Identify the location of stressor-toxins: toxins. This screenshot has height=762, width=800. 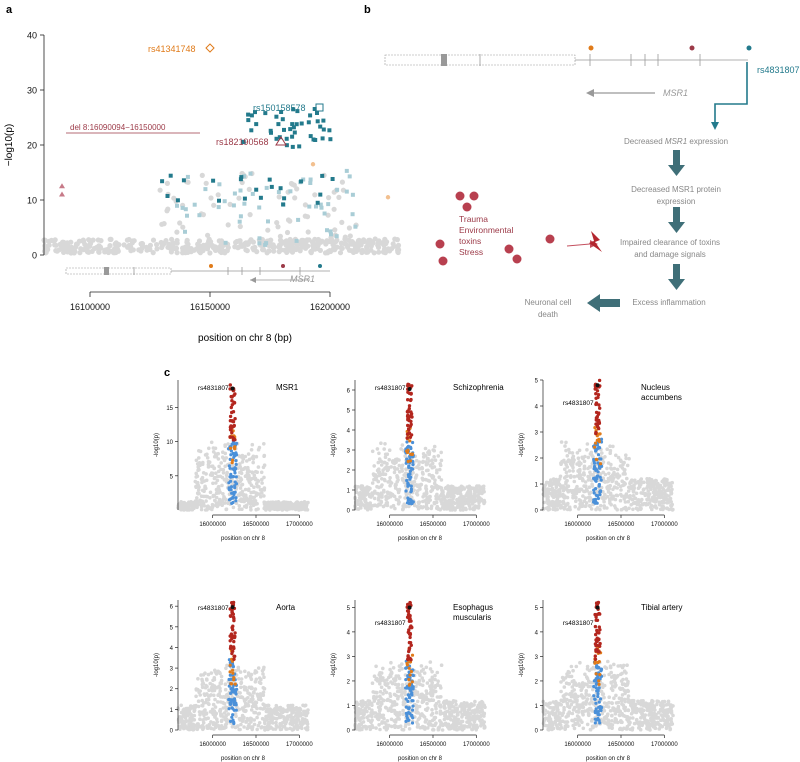
(470, 241).